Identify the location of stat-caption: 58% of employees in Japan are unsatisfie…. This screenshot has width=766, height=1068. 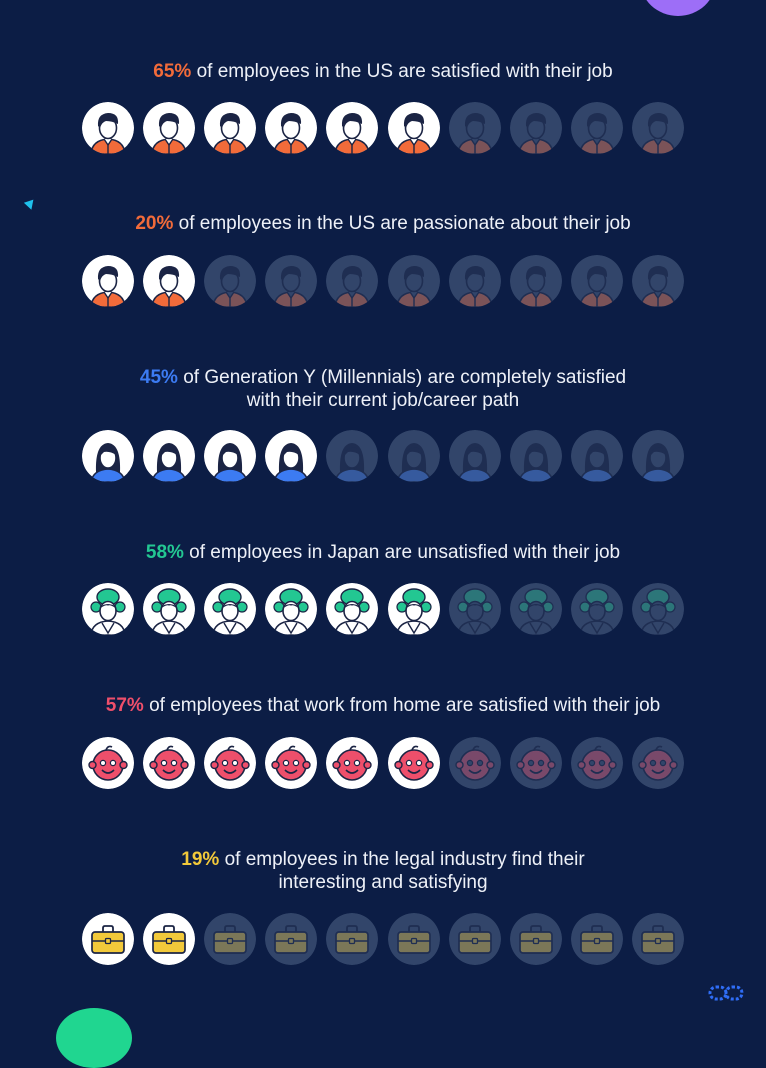
(383, 552).